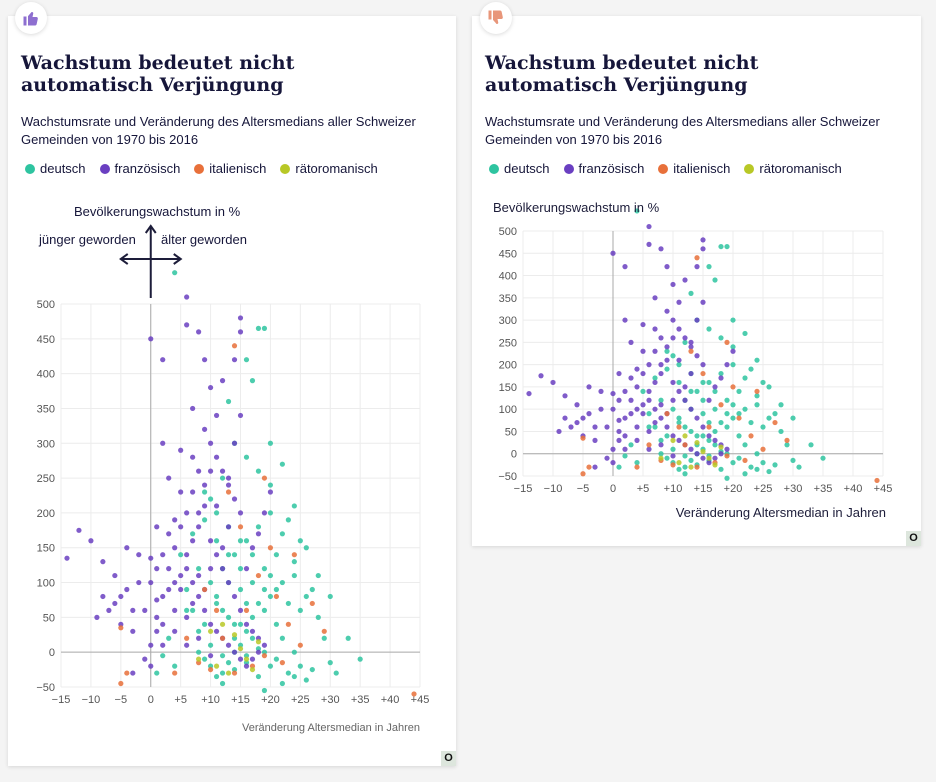 This screenshot has width=936, height=782. What do you see at coordinates (46, 305) in the screenshot?
I see `y-tick-label: 500` at bounding box center [46, 305].